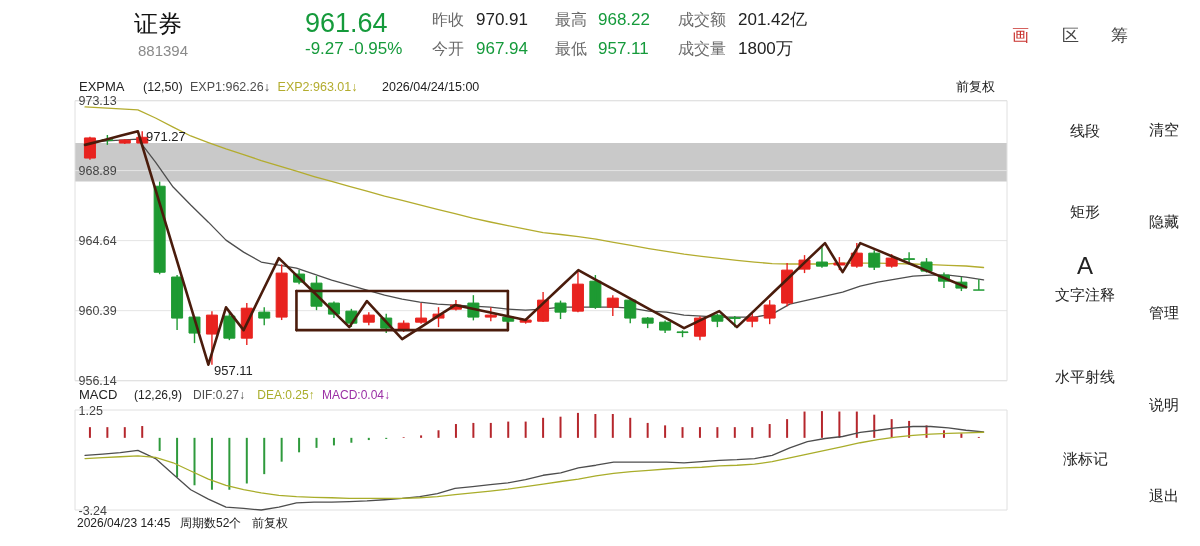  What do you see at coordinates (702, 48) in the screenshot?
I see `text: 成交量` at bounding box center [702, 48].